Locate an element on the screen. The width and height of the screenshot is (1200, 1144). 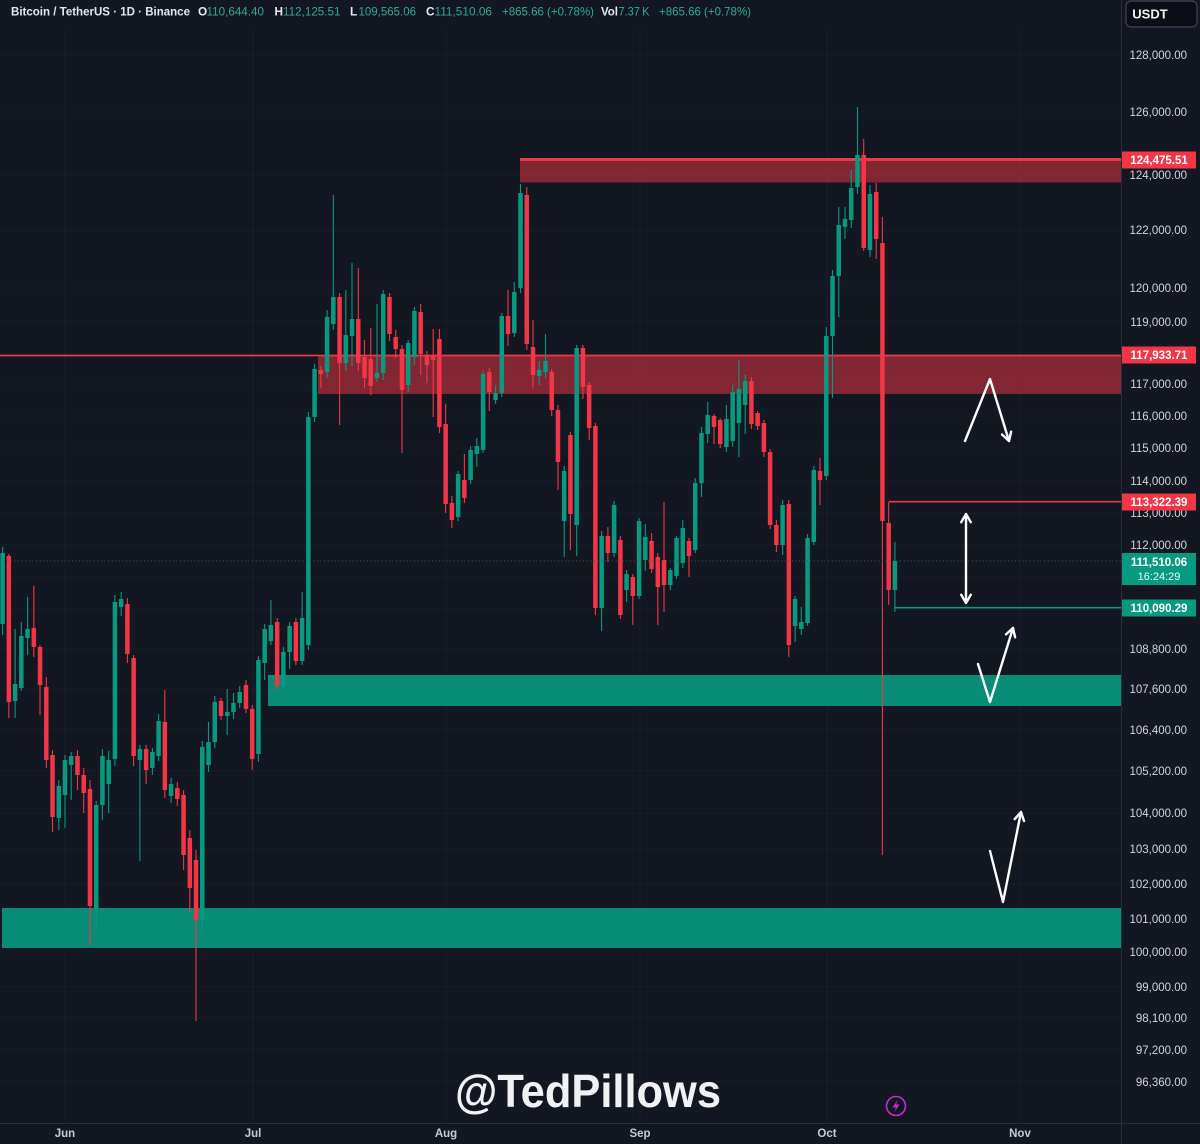
svg-text: 122,000.00 is located at coordinates (1158, 231).